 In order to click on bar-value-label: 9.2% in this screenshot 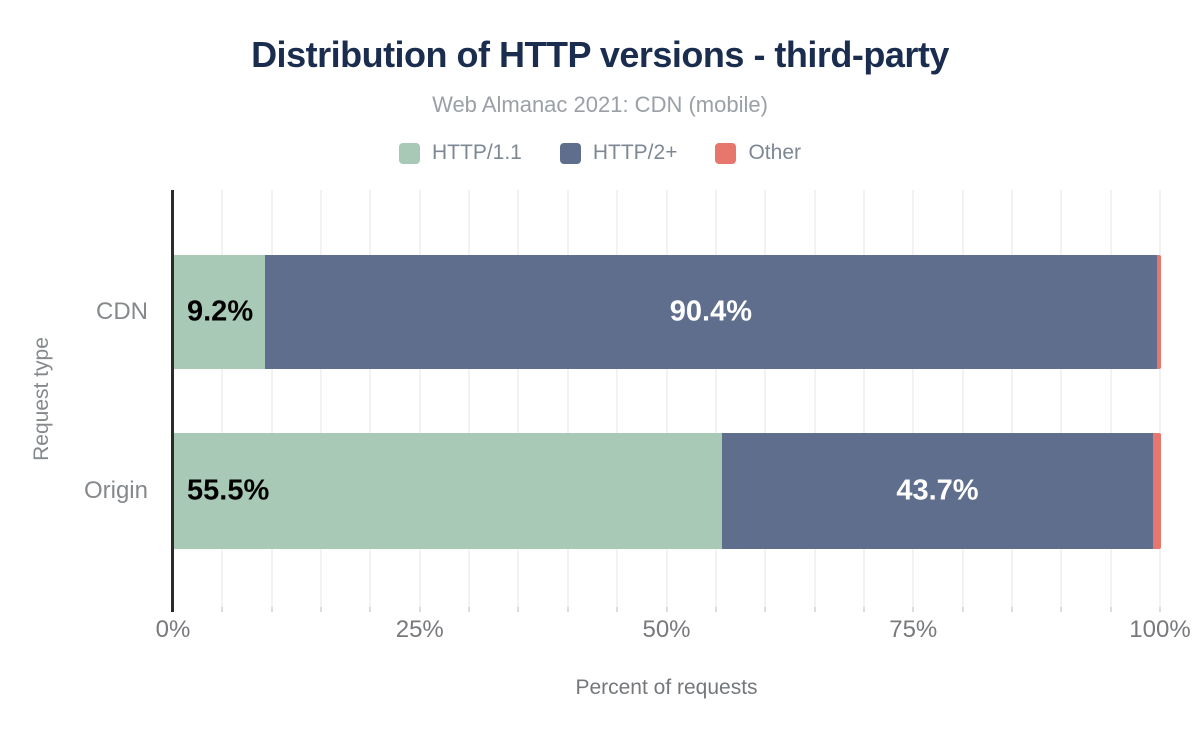, I will do `click(220, 311)`.